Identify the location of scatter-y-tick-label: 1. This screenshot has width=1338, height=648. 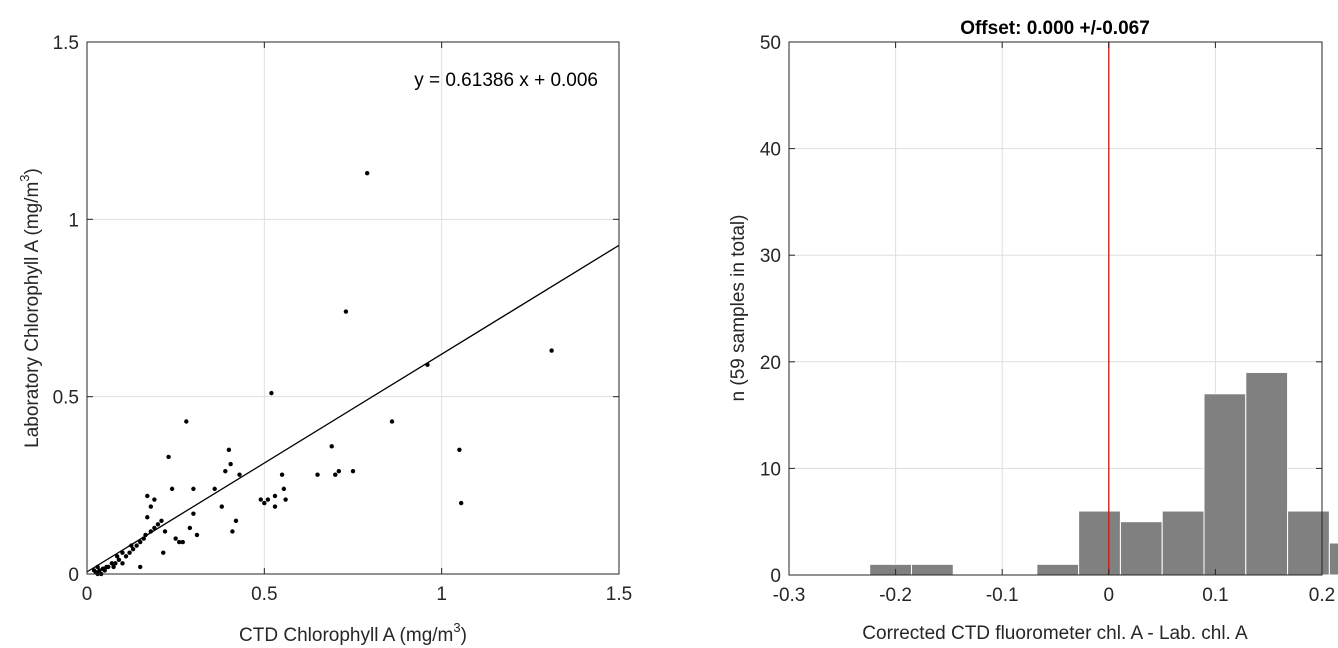
(73, 220).